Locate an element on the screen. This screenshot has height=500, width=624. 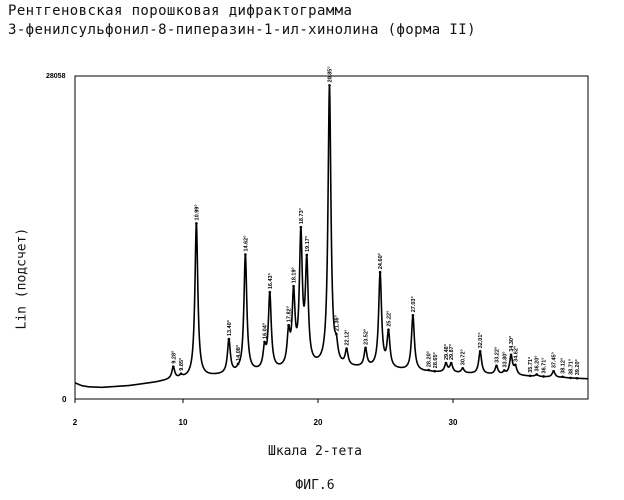
peak-label: 29.87° is located at coordinates (452, 352).